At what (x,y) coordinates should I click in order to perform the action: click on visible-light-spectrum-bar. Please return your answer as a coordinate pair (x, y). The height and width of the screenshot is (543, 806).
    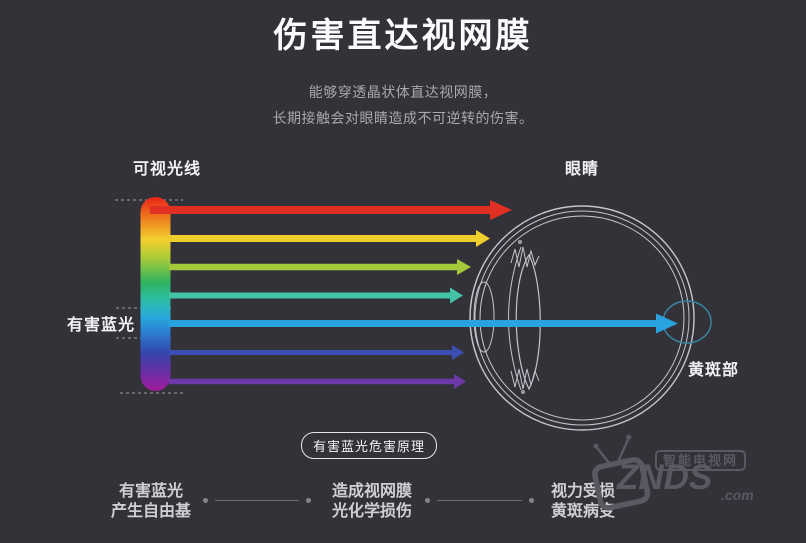
    Looking at the image, I should click on (155, 294).